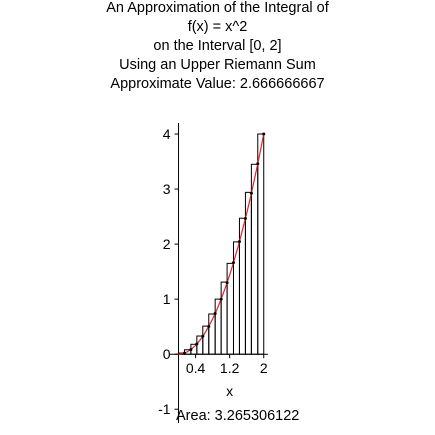 The width and height of the screenshot is (435, 435). I want to click on title-line-5: Approximate Value: 2.666666667, so click(217, 84).